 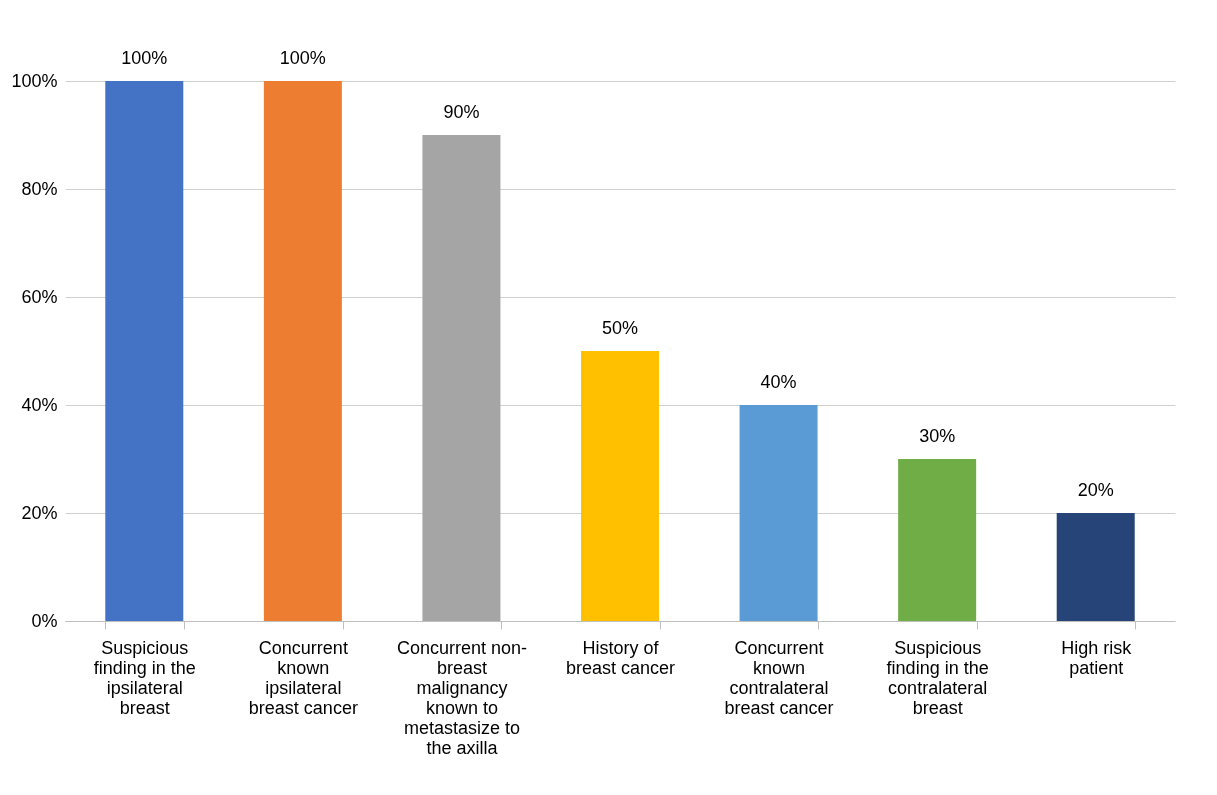 What do you see at coordinates (144, 677) in the screenshot?
I see `x-tick-label: Suspicious finding in the ipsilateral breast` at bounding box center [144, 677].